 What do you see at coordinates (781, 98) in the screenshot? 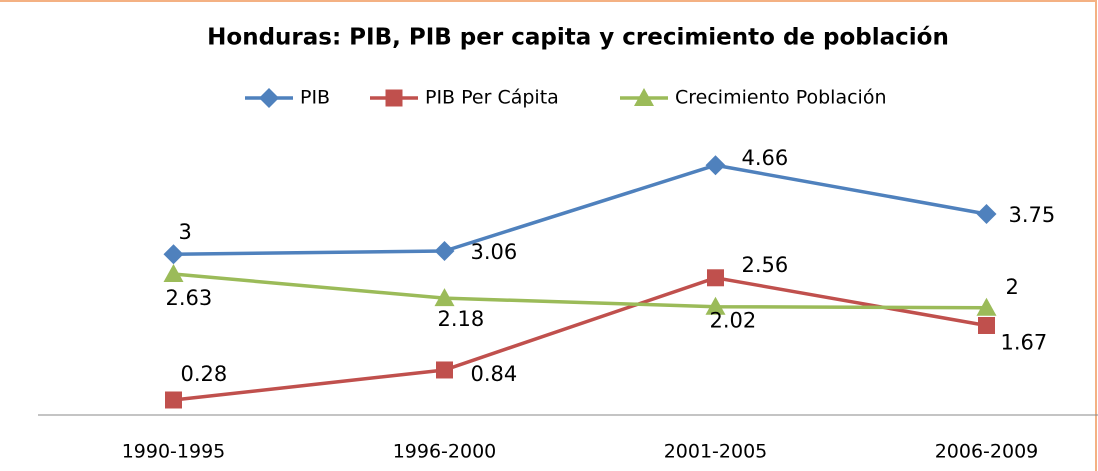
I see `legend-label: Crecimiento Población` at bounding box center [781, 98].